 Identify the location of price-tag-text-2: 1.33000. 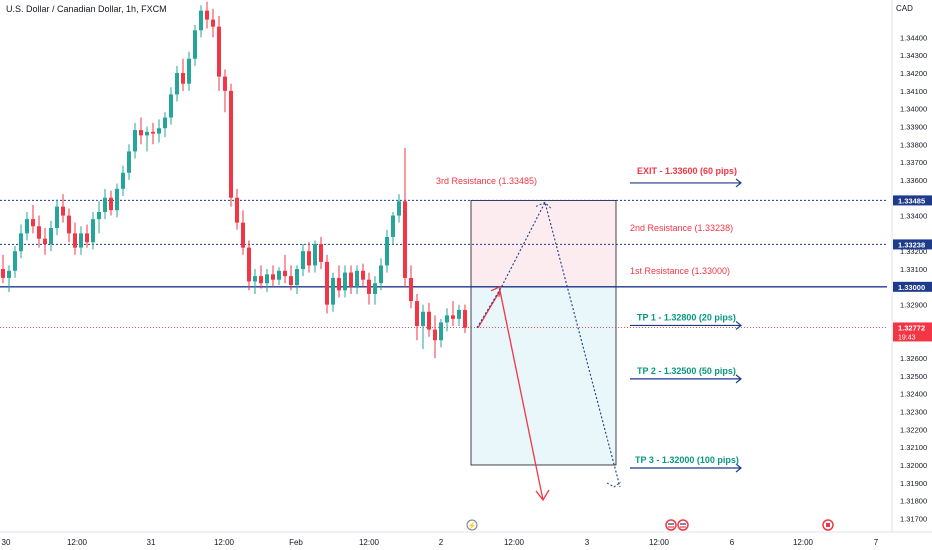
(911, 287).